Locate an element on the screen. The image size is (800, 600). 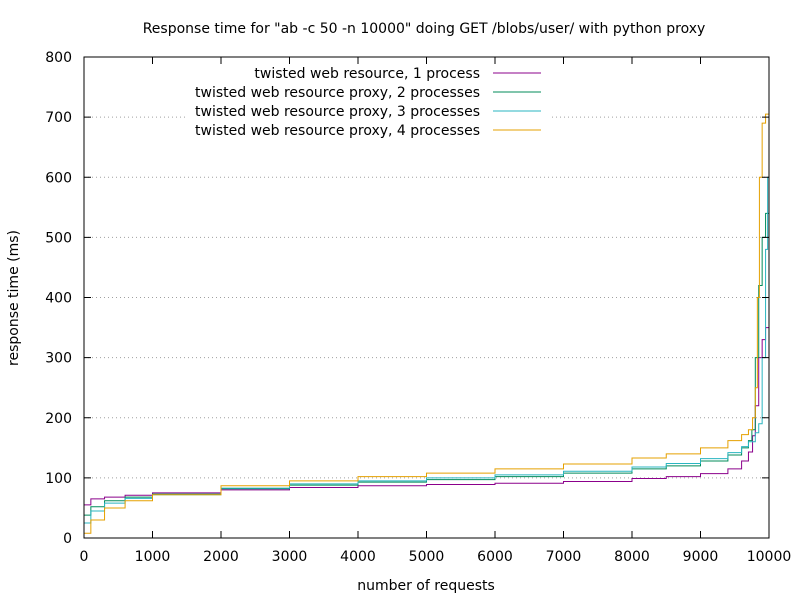
x-tick-label: 0 is located at coordinates (84, 557).